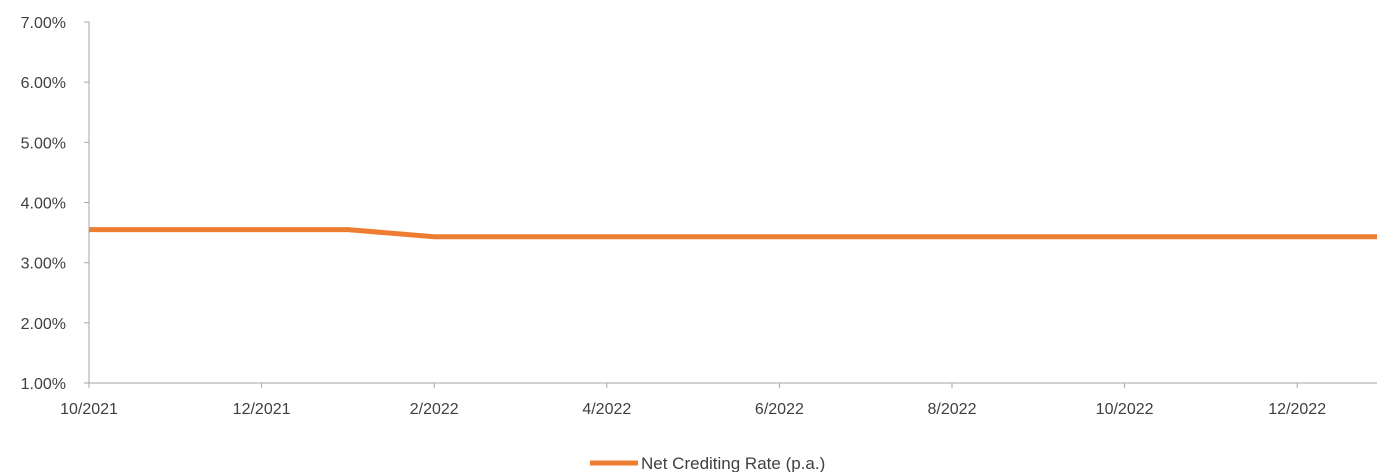 The height and width of the screenshot is (472, 1377). Describe the element at coordinates (43, 83) in the screenshot. I see `y-tick-label: 6.00%` at that location.